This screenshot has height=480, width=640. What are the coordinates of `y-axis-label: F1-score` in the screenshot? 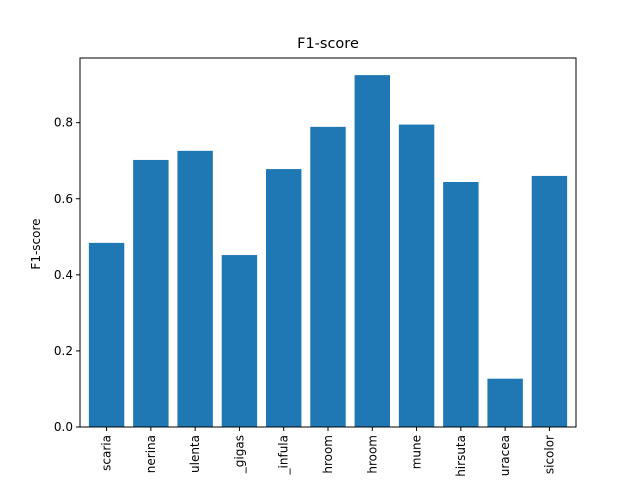 It's located at (36, 243).